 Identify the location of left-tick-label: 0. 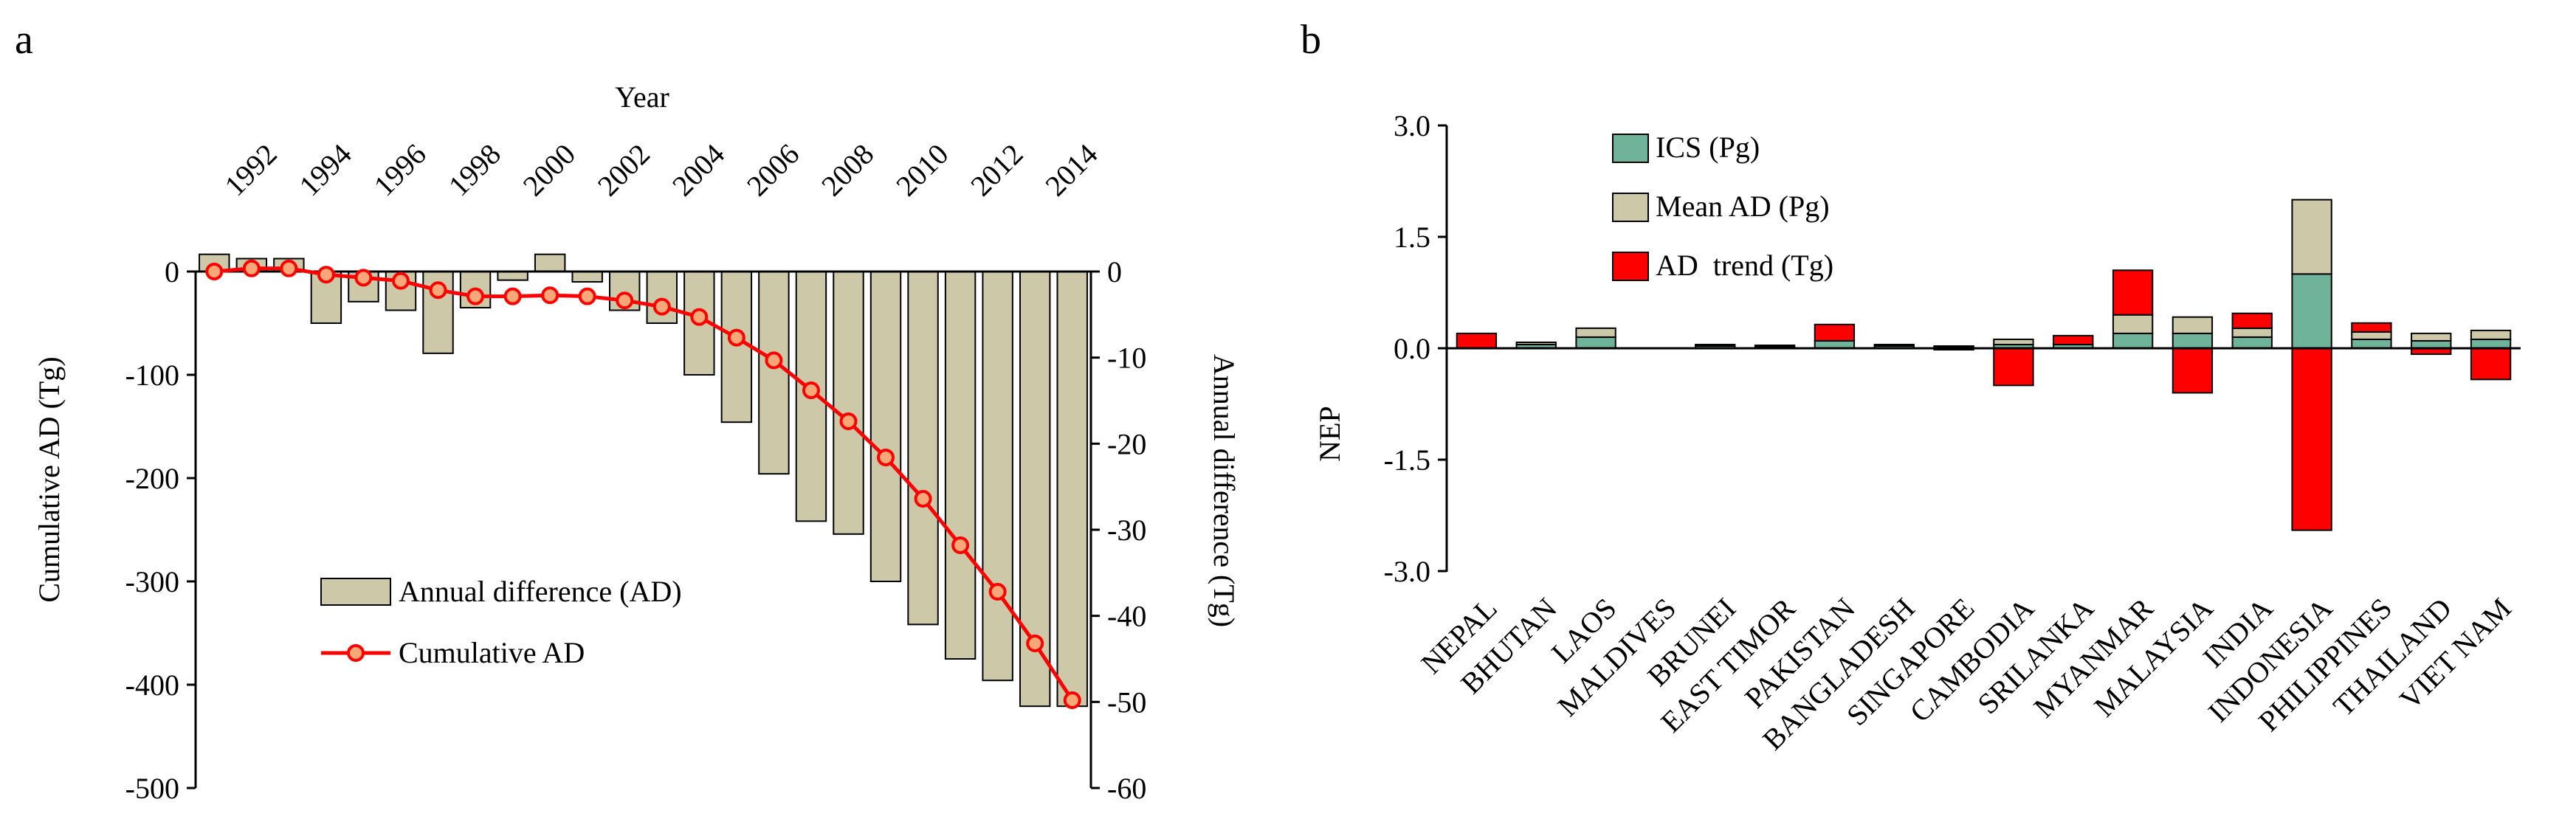
(172, 271).